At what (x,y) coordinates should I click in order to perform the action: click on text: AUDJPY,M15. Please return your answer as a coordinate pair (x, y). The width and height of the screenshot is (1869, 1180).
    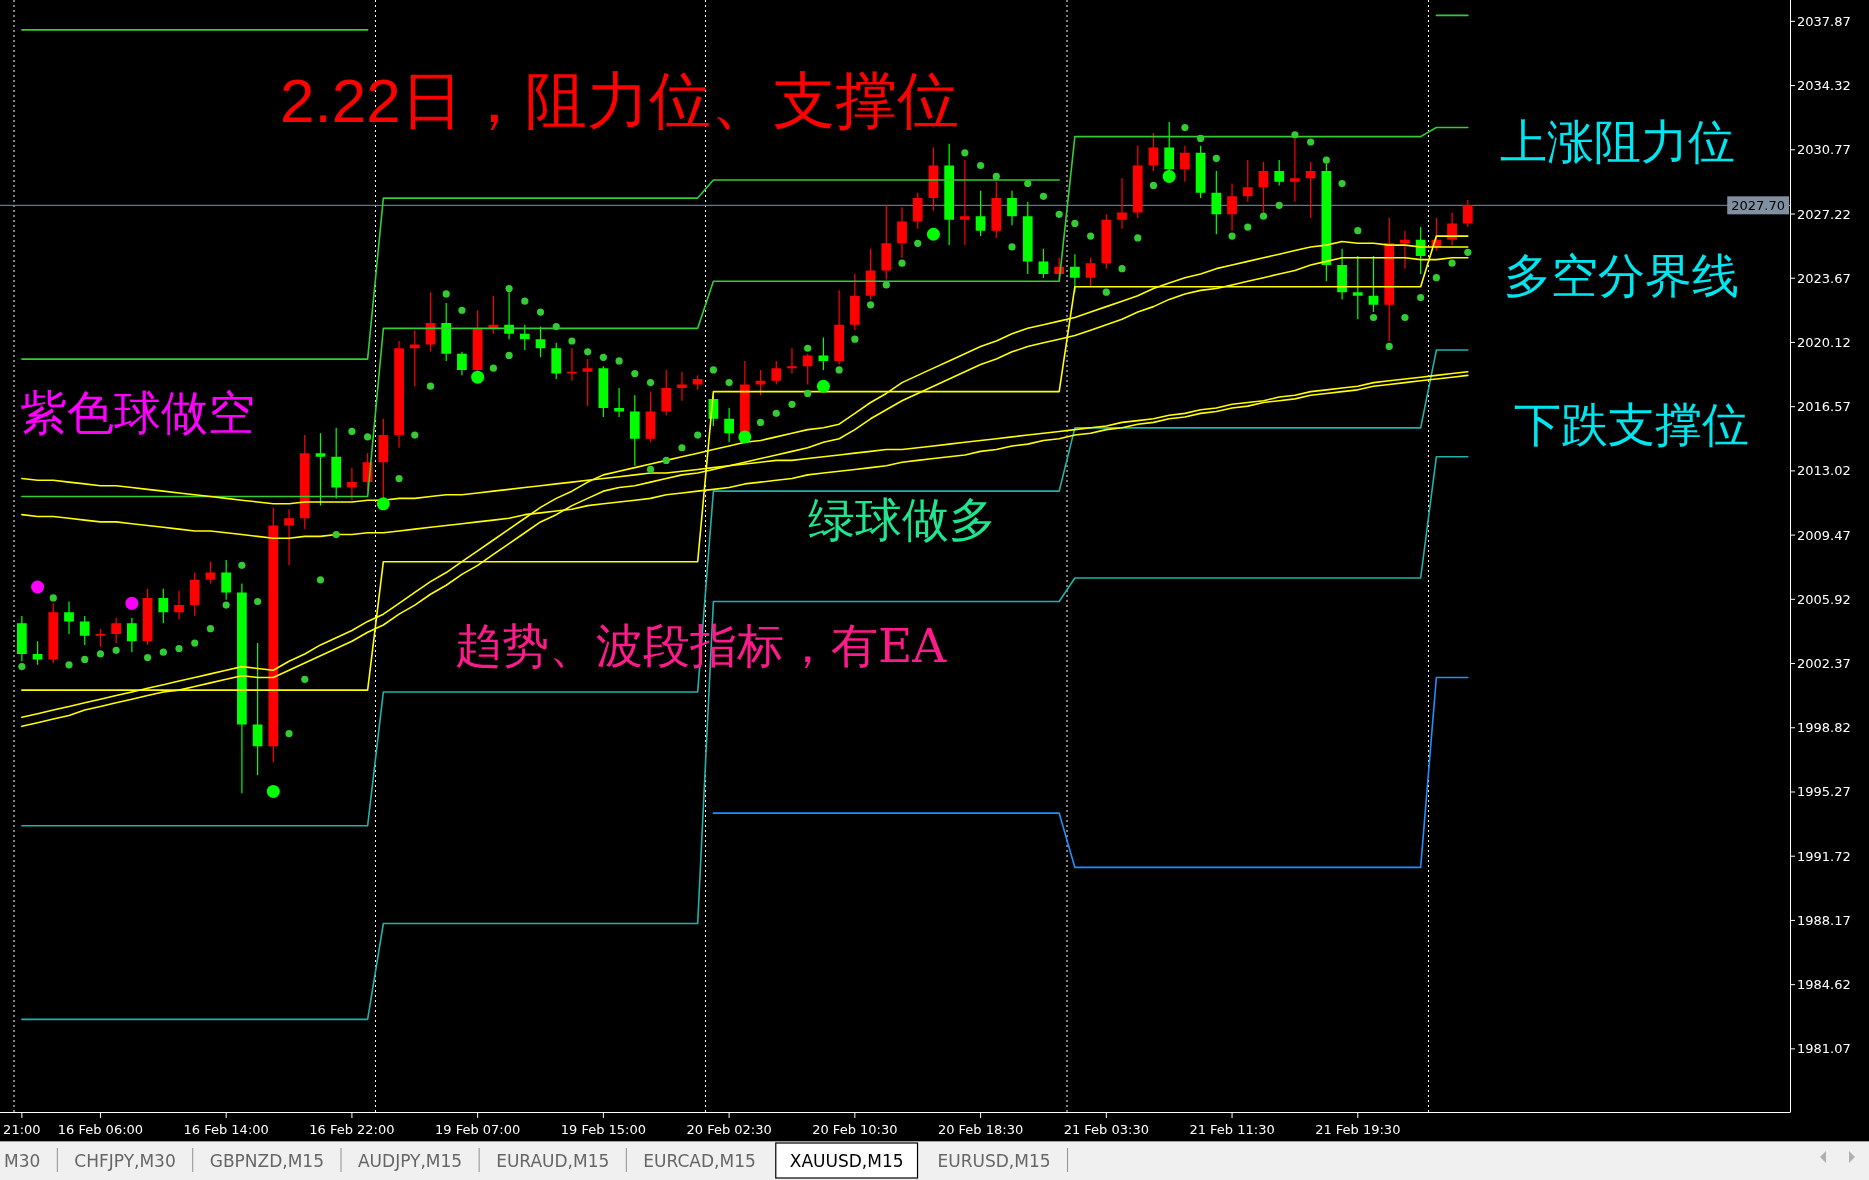
    Looking at the image, I should click on (410, 1161).